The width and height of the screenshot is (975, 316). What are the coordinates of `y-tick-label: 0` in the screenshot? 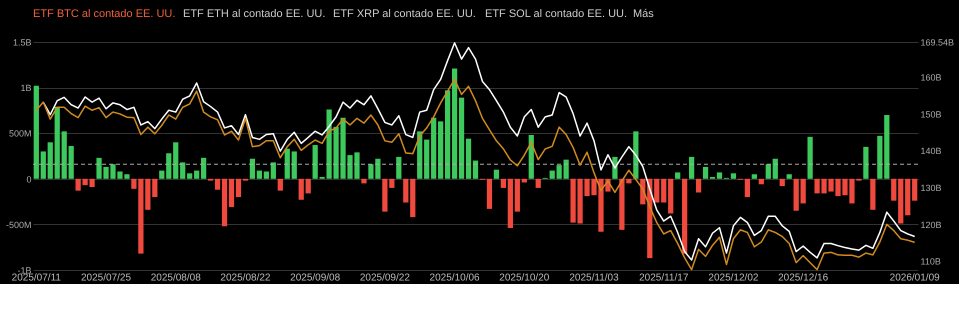 It's located at (29, 179).